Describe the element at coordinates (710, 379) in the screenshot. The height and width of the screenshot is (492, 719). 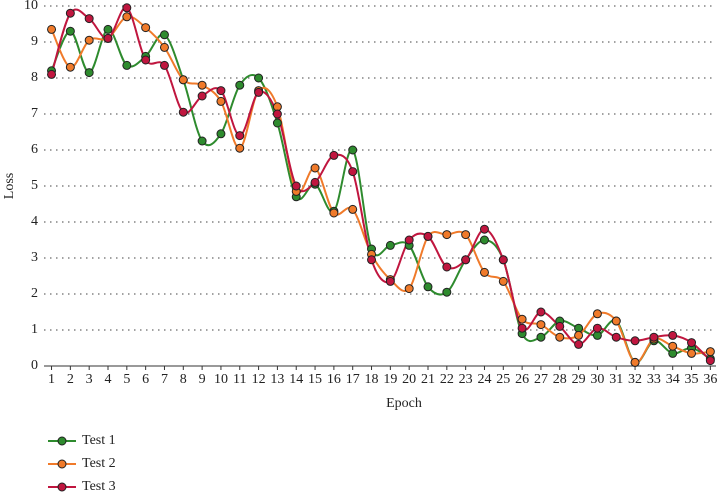
I see `x-tick-label: 36` at that location.